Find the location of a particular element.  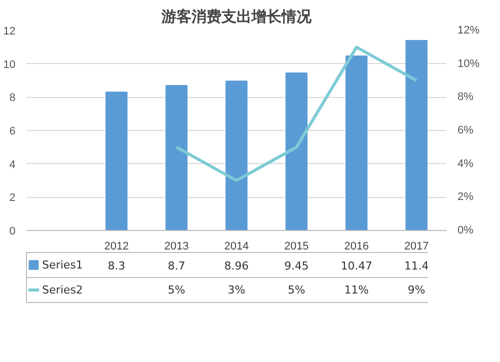

y-tick-label: 6 is located at coordinates (12, 132).